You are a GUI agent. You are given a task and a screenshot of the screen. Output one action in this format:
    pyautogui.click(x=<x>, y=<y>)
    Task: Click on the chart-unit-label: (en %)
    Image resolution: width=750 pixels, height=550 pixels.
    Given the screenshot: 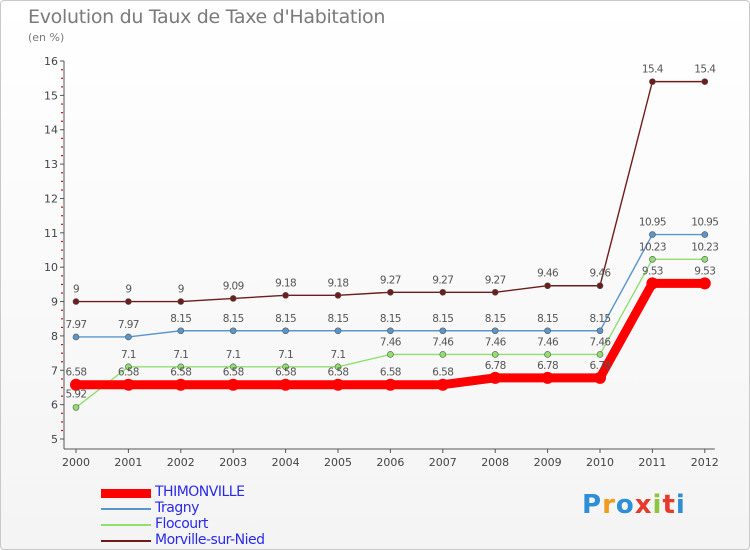 What is the action you would take?
    pyautogui.click(x=46, y=37)
    